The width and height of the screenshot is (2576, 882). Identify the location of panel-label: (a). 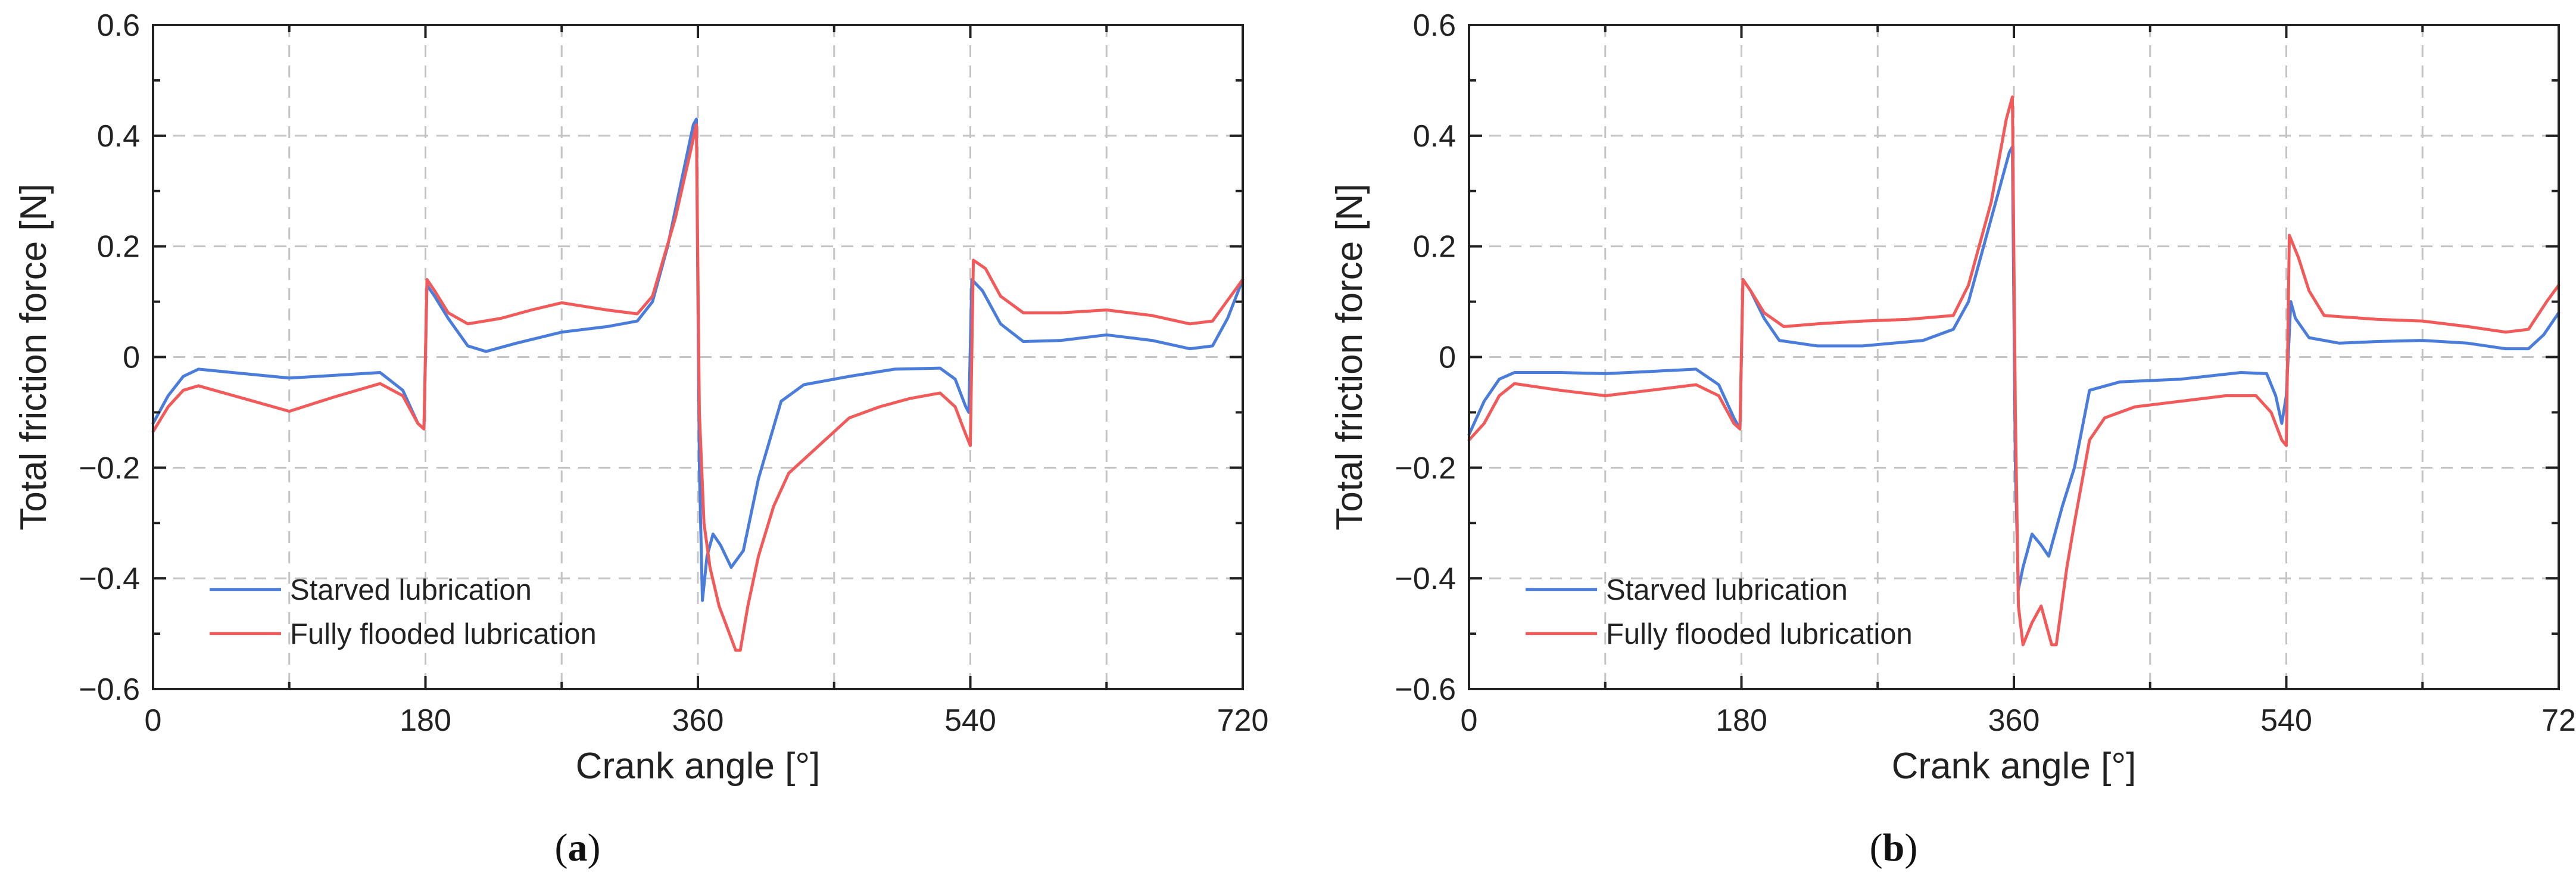
(578, 847).